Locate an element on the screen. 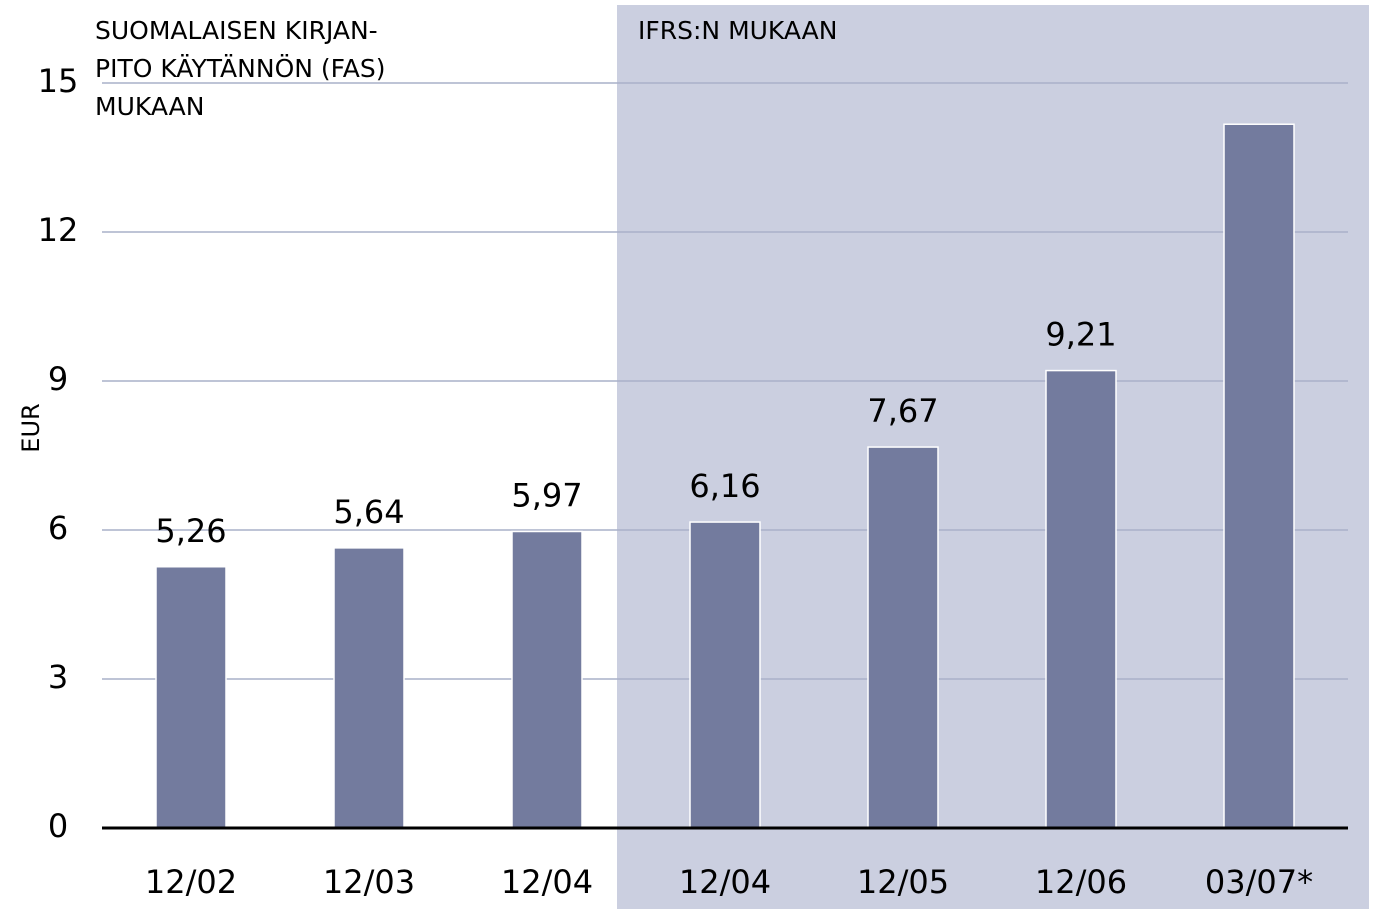 The image size is (1386, 909). x-tick-label: 03/07* is located at coordinates (1259, 882).